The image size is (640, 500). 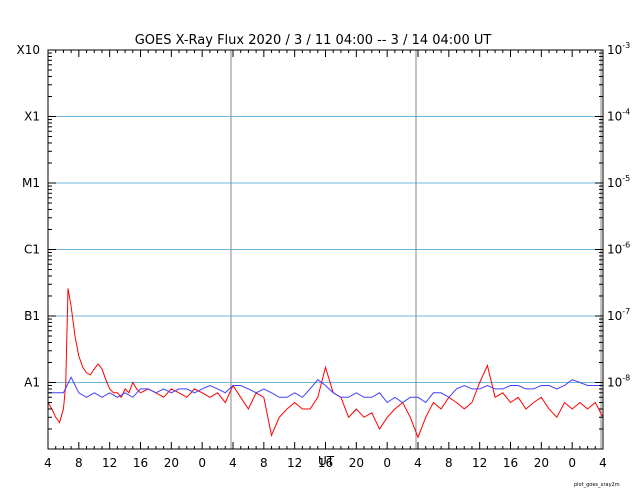 I want to click on y-flux-label: 10-8, so click(x=618, y=382).